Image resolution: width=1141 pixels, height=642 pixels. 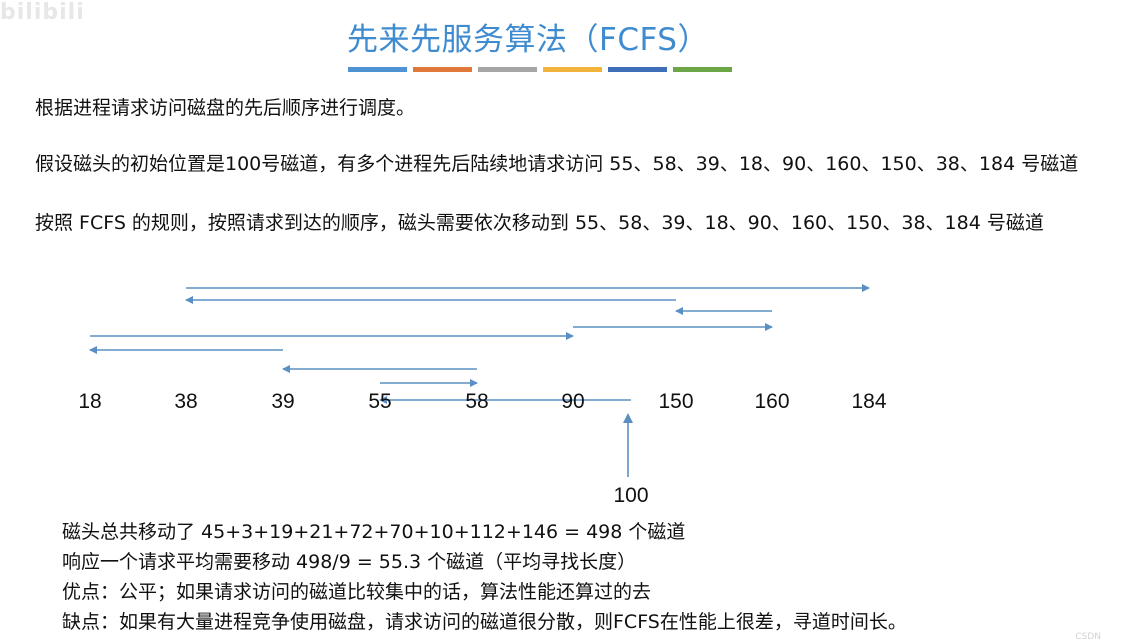 What do you see at coordinates (675, 401) in the screenshot?
I see `track-label: 150` at bounding box center [675, 401].